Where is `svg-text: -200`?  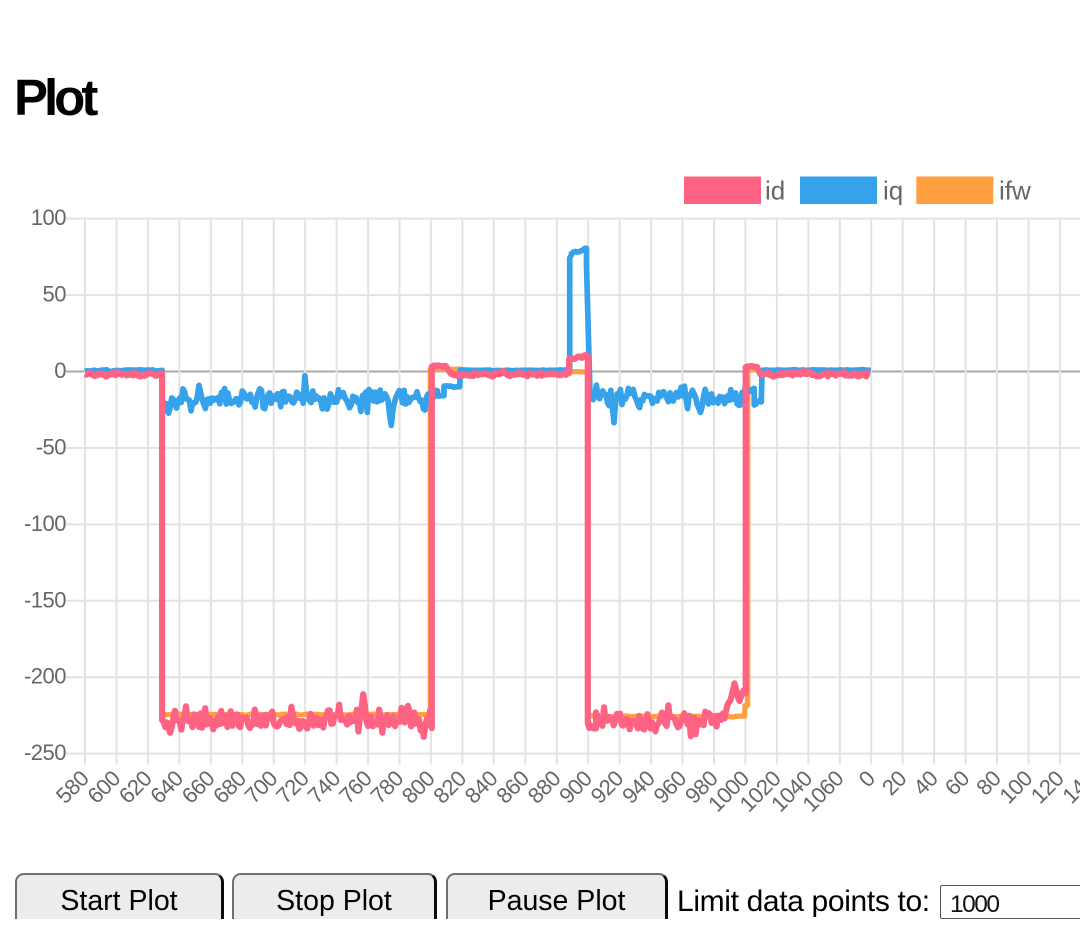
svg-text: -200 is located at coordinates (45, 676).